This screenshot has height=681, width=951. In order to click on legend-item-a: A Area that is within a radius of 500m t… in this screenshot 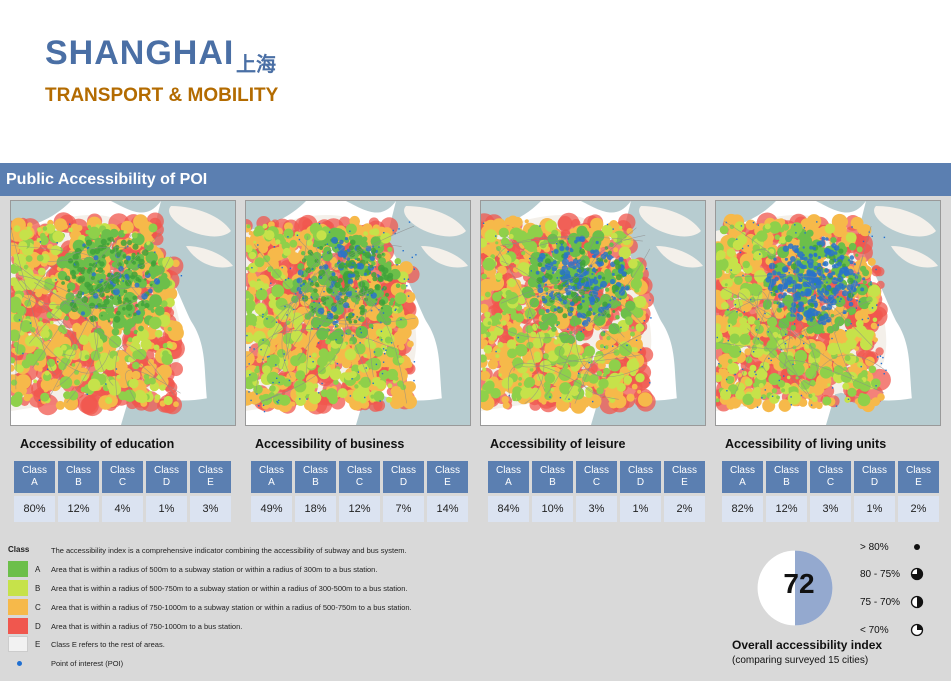, I will do `click(258, 569)`.